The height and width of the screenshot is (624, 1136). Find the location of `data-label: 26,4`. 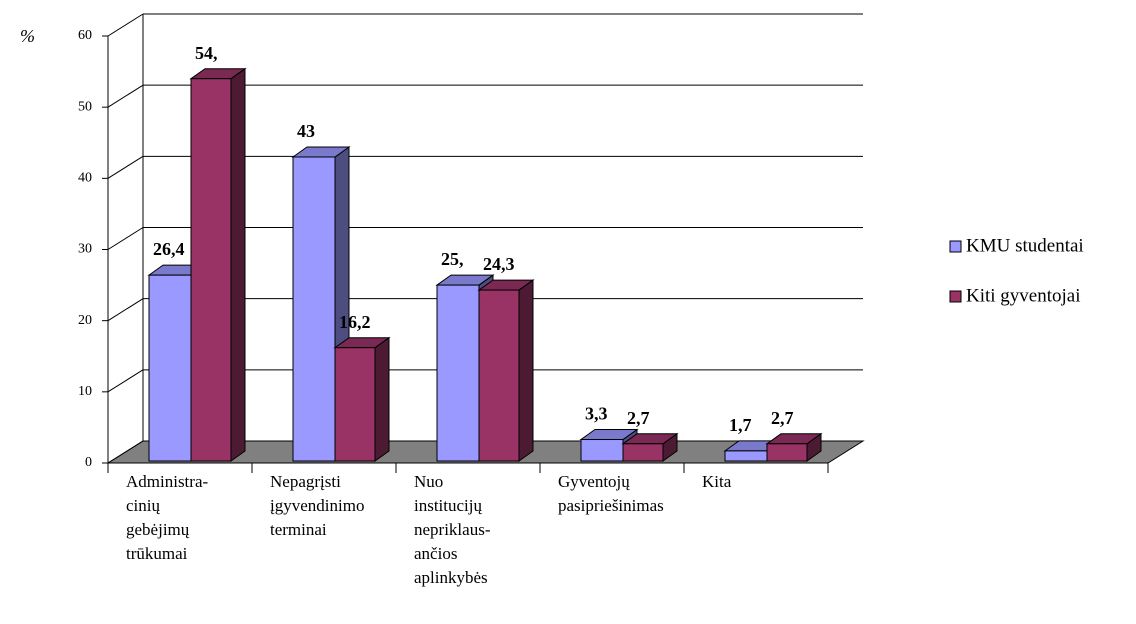

data-label: 26,4 is located at coordinates (169, 249).